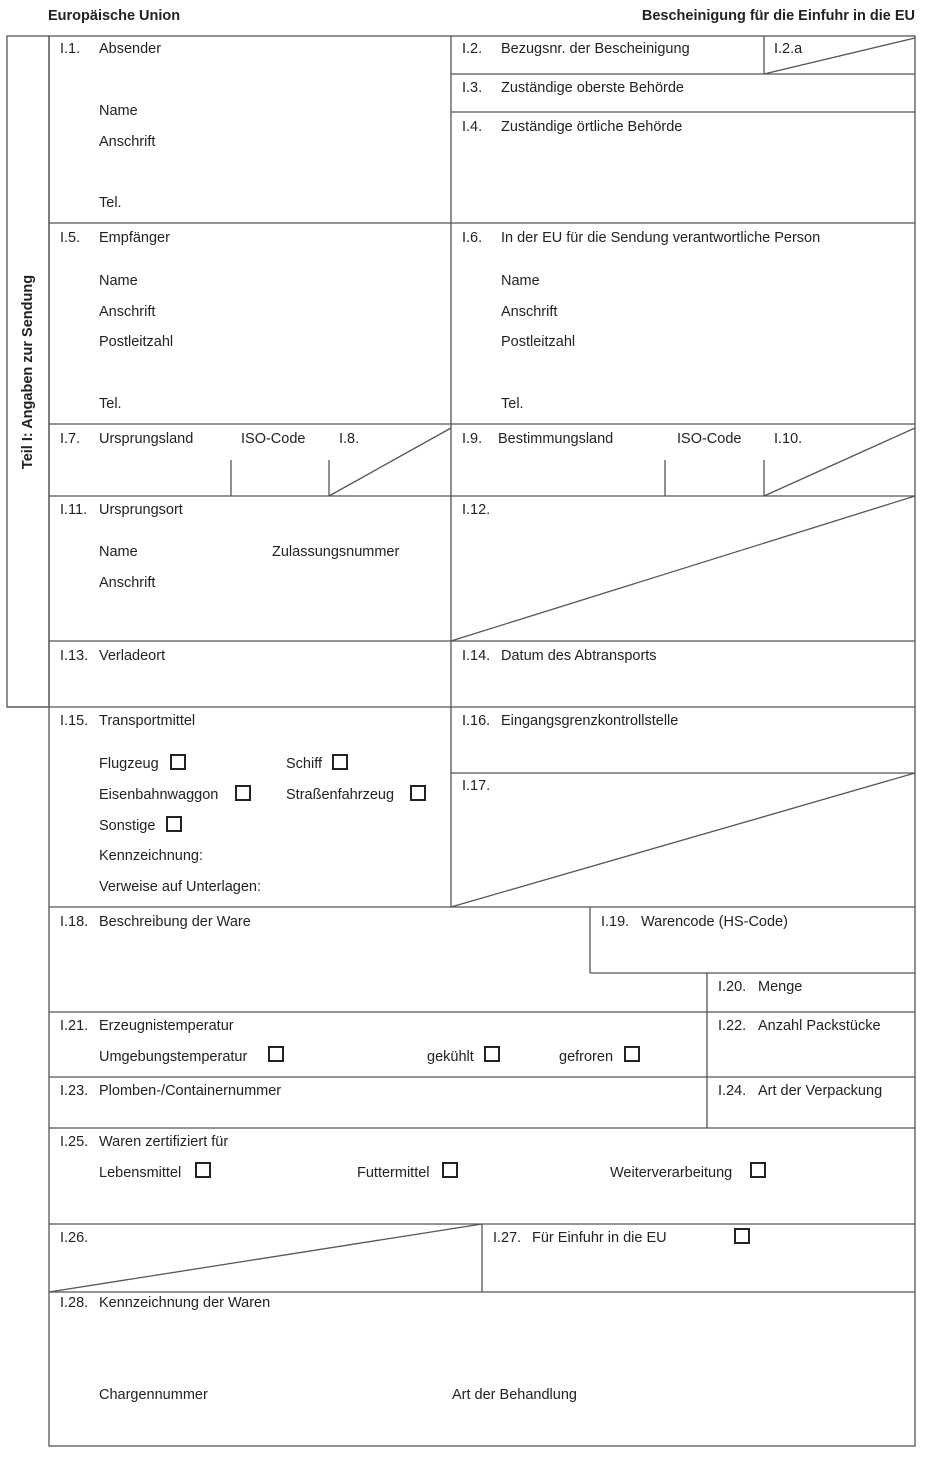 The height and width of the screenshot is (1458, 941). I want to click on i24-num: I.24., so click(732, 1091).